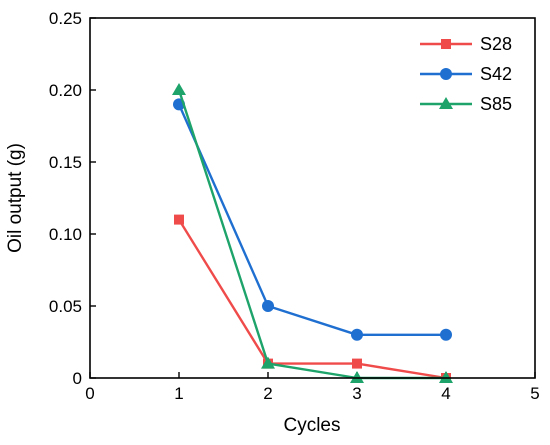  What do you see at coordinates (356, 393) in the screenshot?
I see `x-tick-label: 3` at bounding box center [356, 393].